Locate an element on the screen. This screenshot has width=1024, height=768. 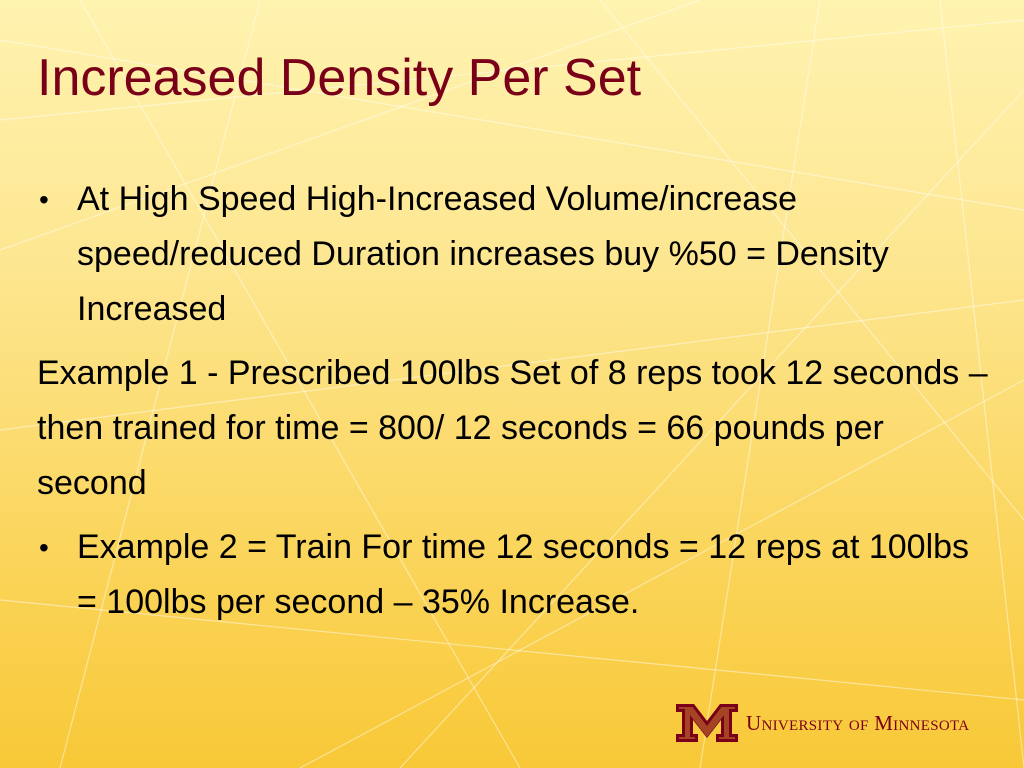
slide-title: Increased Density Per Set is located at coordinates (339, 78).